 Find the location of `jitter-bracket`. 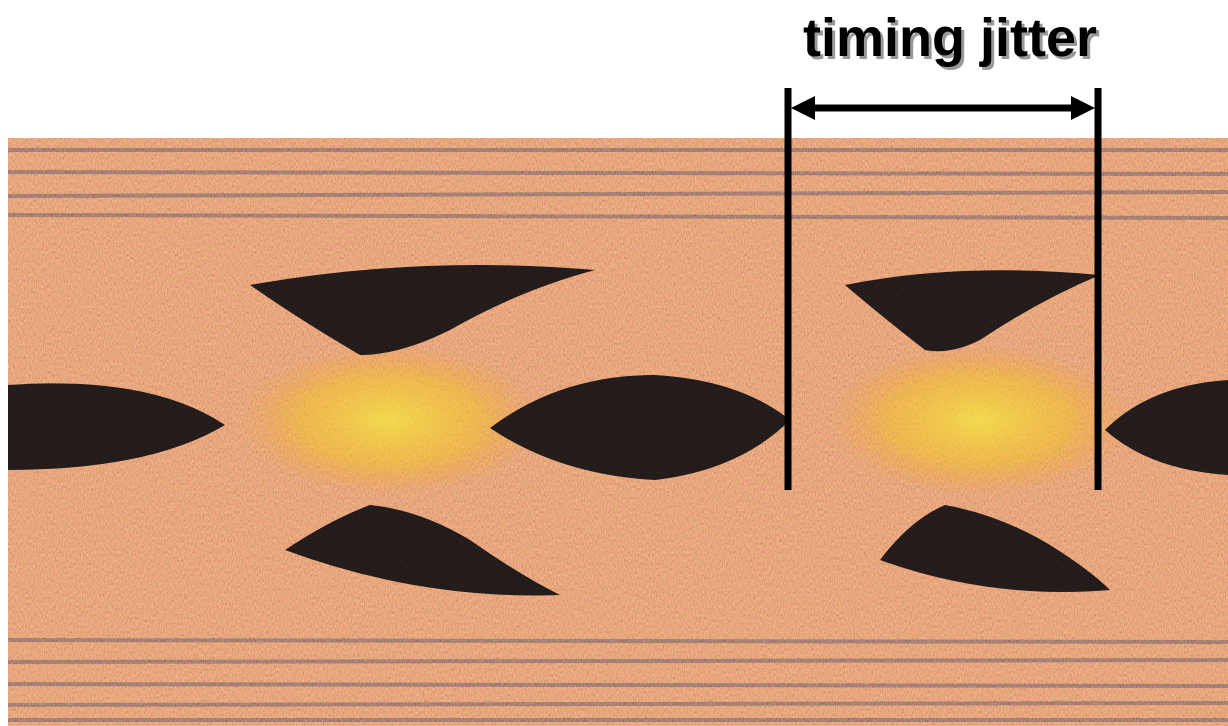

jitter-bracket is located at coordinates (943, 289).